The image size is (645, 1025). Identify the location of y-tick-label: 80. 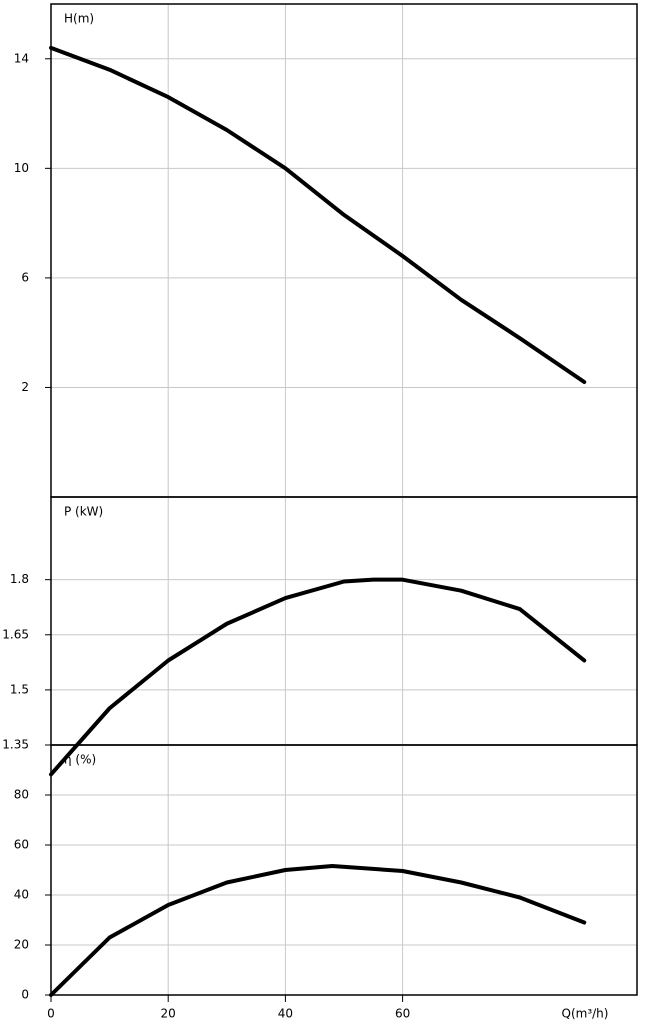
(21, 795).